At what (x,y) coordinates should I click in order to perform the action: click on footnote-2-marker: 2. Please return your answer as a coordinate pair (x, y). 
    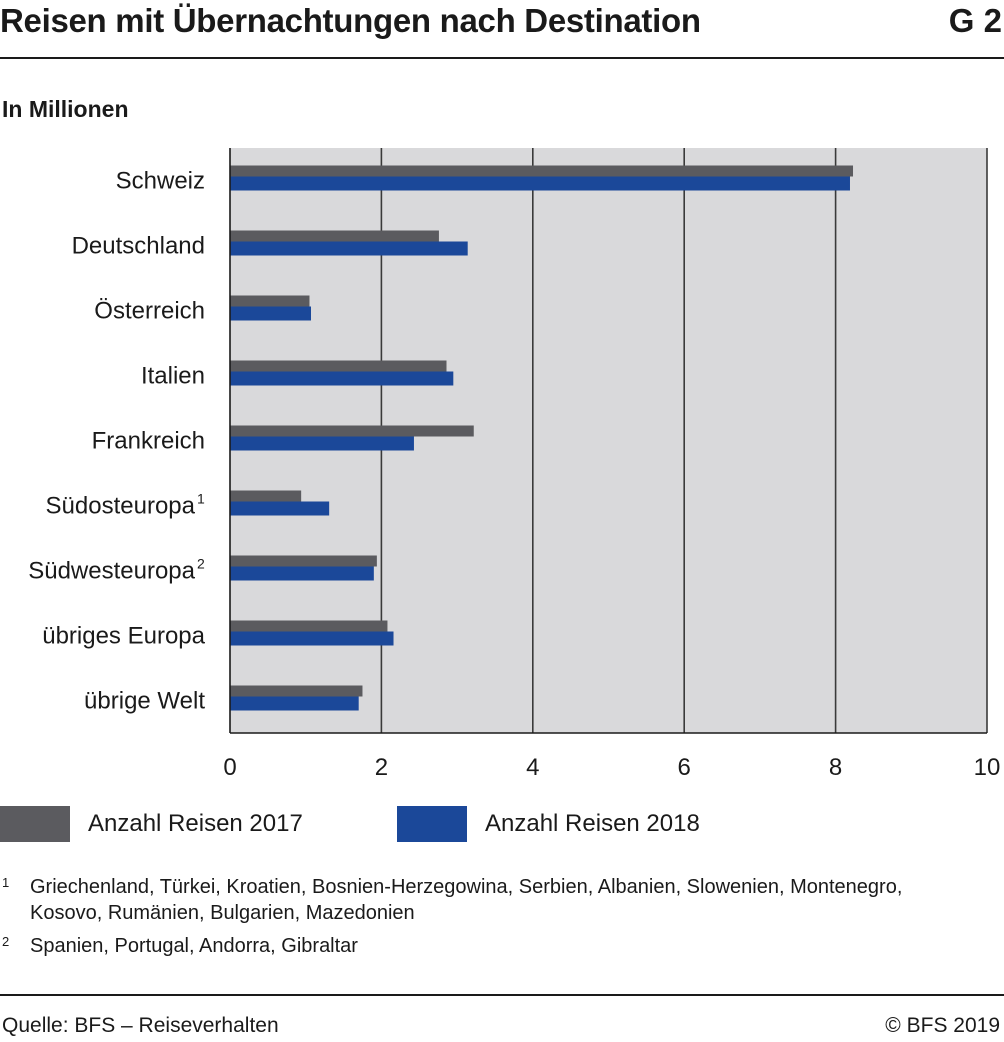
    Looking at the image, I should click on (6, 941).